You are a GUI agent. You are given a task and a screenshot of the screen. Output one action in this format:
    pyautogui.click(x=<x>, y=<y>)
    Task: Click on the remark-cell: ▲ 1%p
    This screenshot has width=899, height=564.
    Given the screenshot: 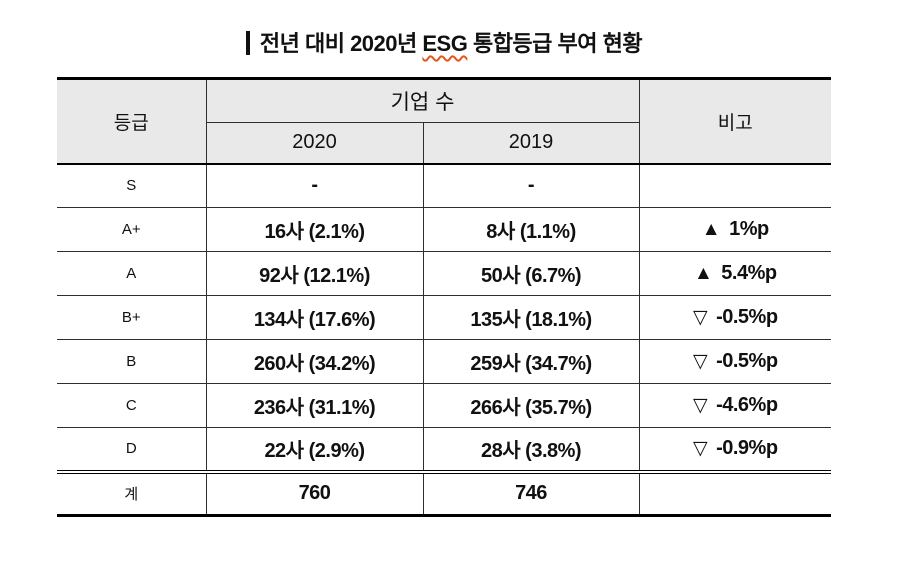 What is the action you would take?
    pyautogui.click(x=735, y=229)
    